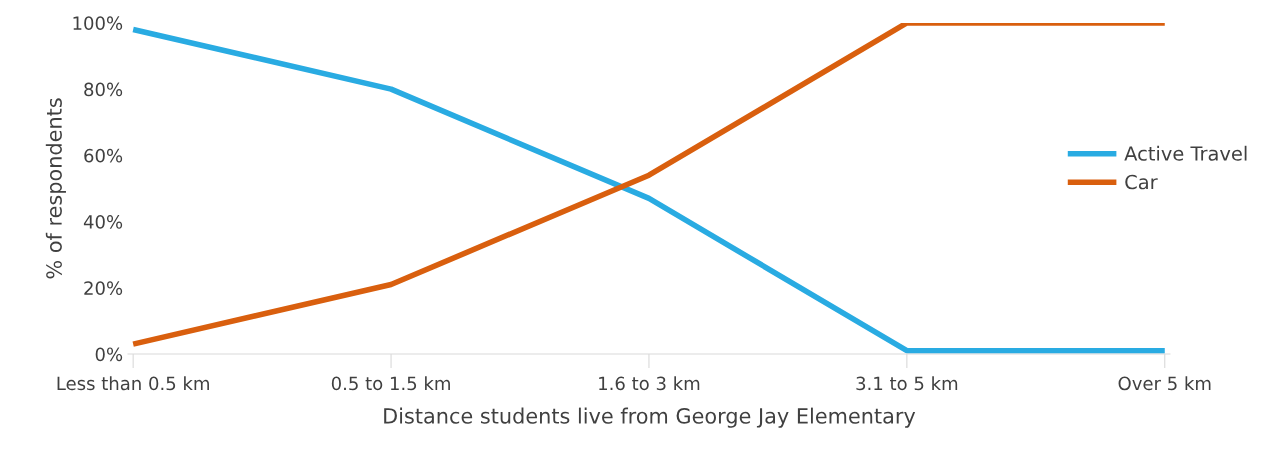 This screenshot has height=458, width=1280. I want to click on y-tick-label: 40%, so click(103, 222).